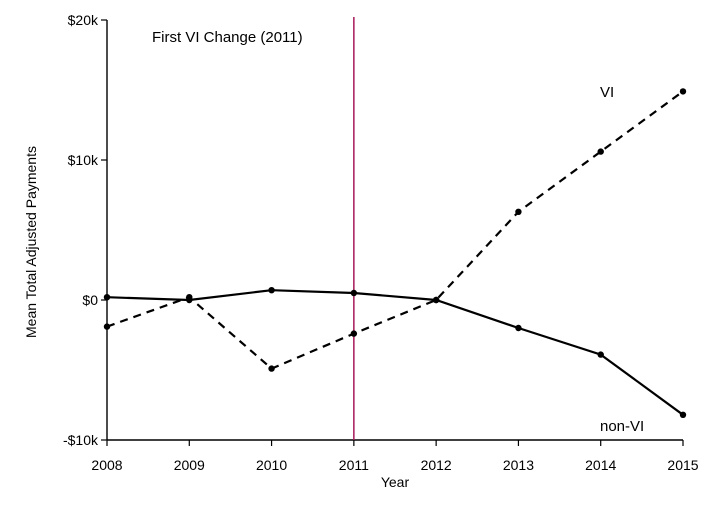 The height and width of the screenshot is (517, 704). Describe the element at coordinates (85, 230) in the screenshot. I see `y-axis-ticks: -$10k $0 $10k $20k` at that location.